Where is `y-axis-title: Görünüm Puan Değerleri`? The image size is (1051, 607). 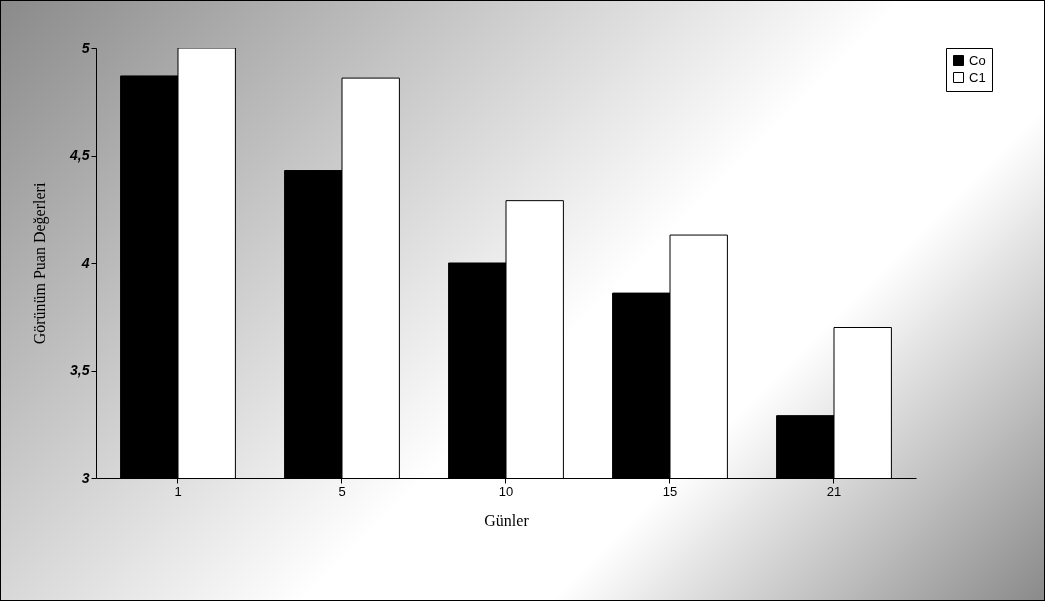 y-axis-title: Görünüm Puan Değerleri is located at coordinates (40, 263).